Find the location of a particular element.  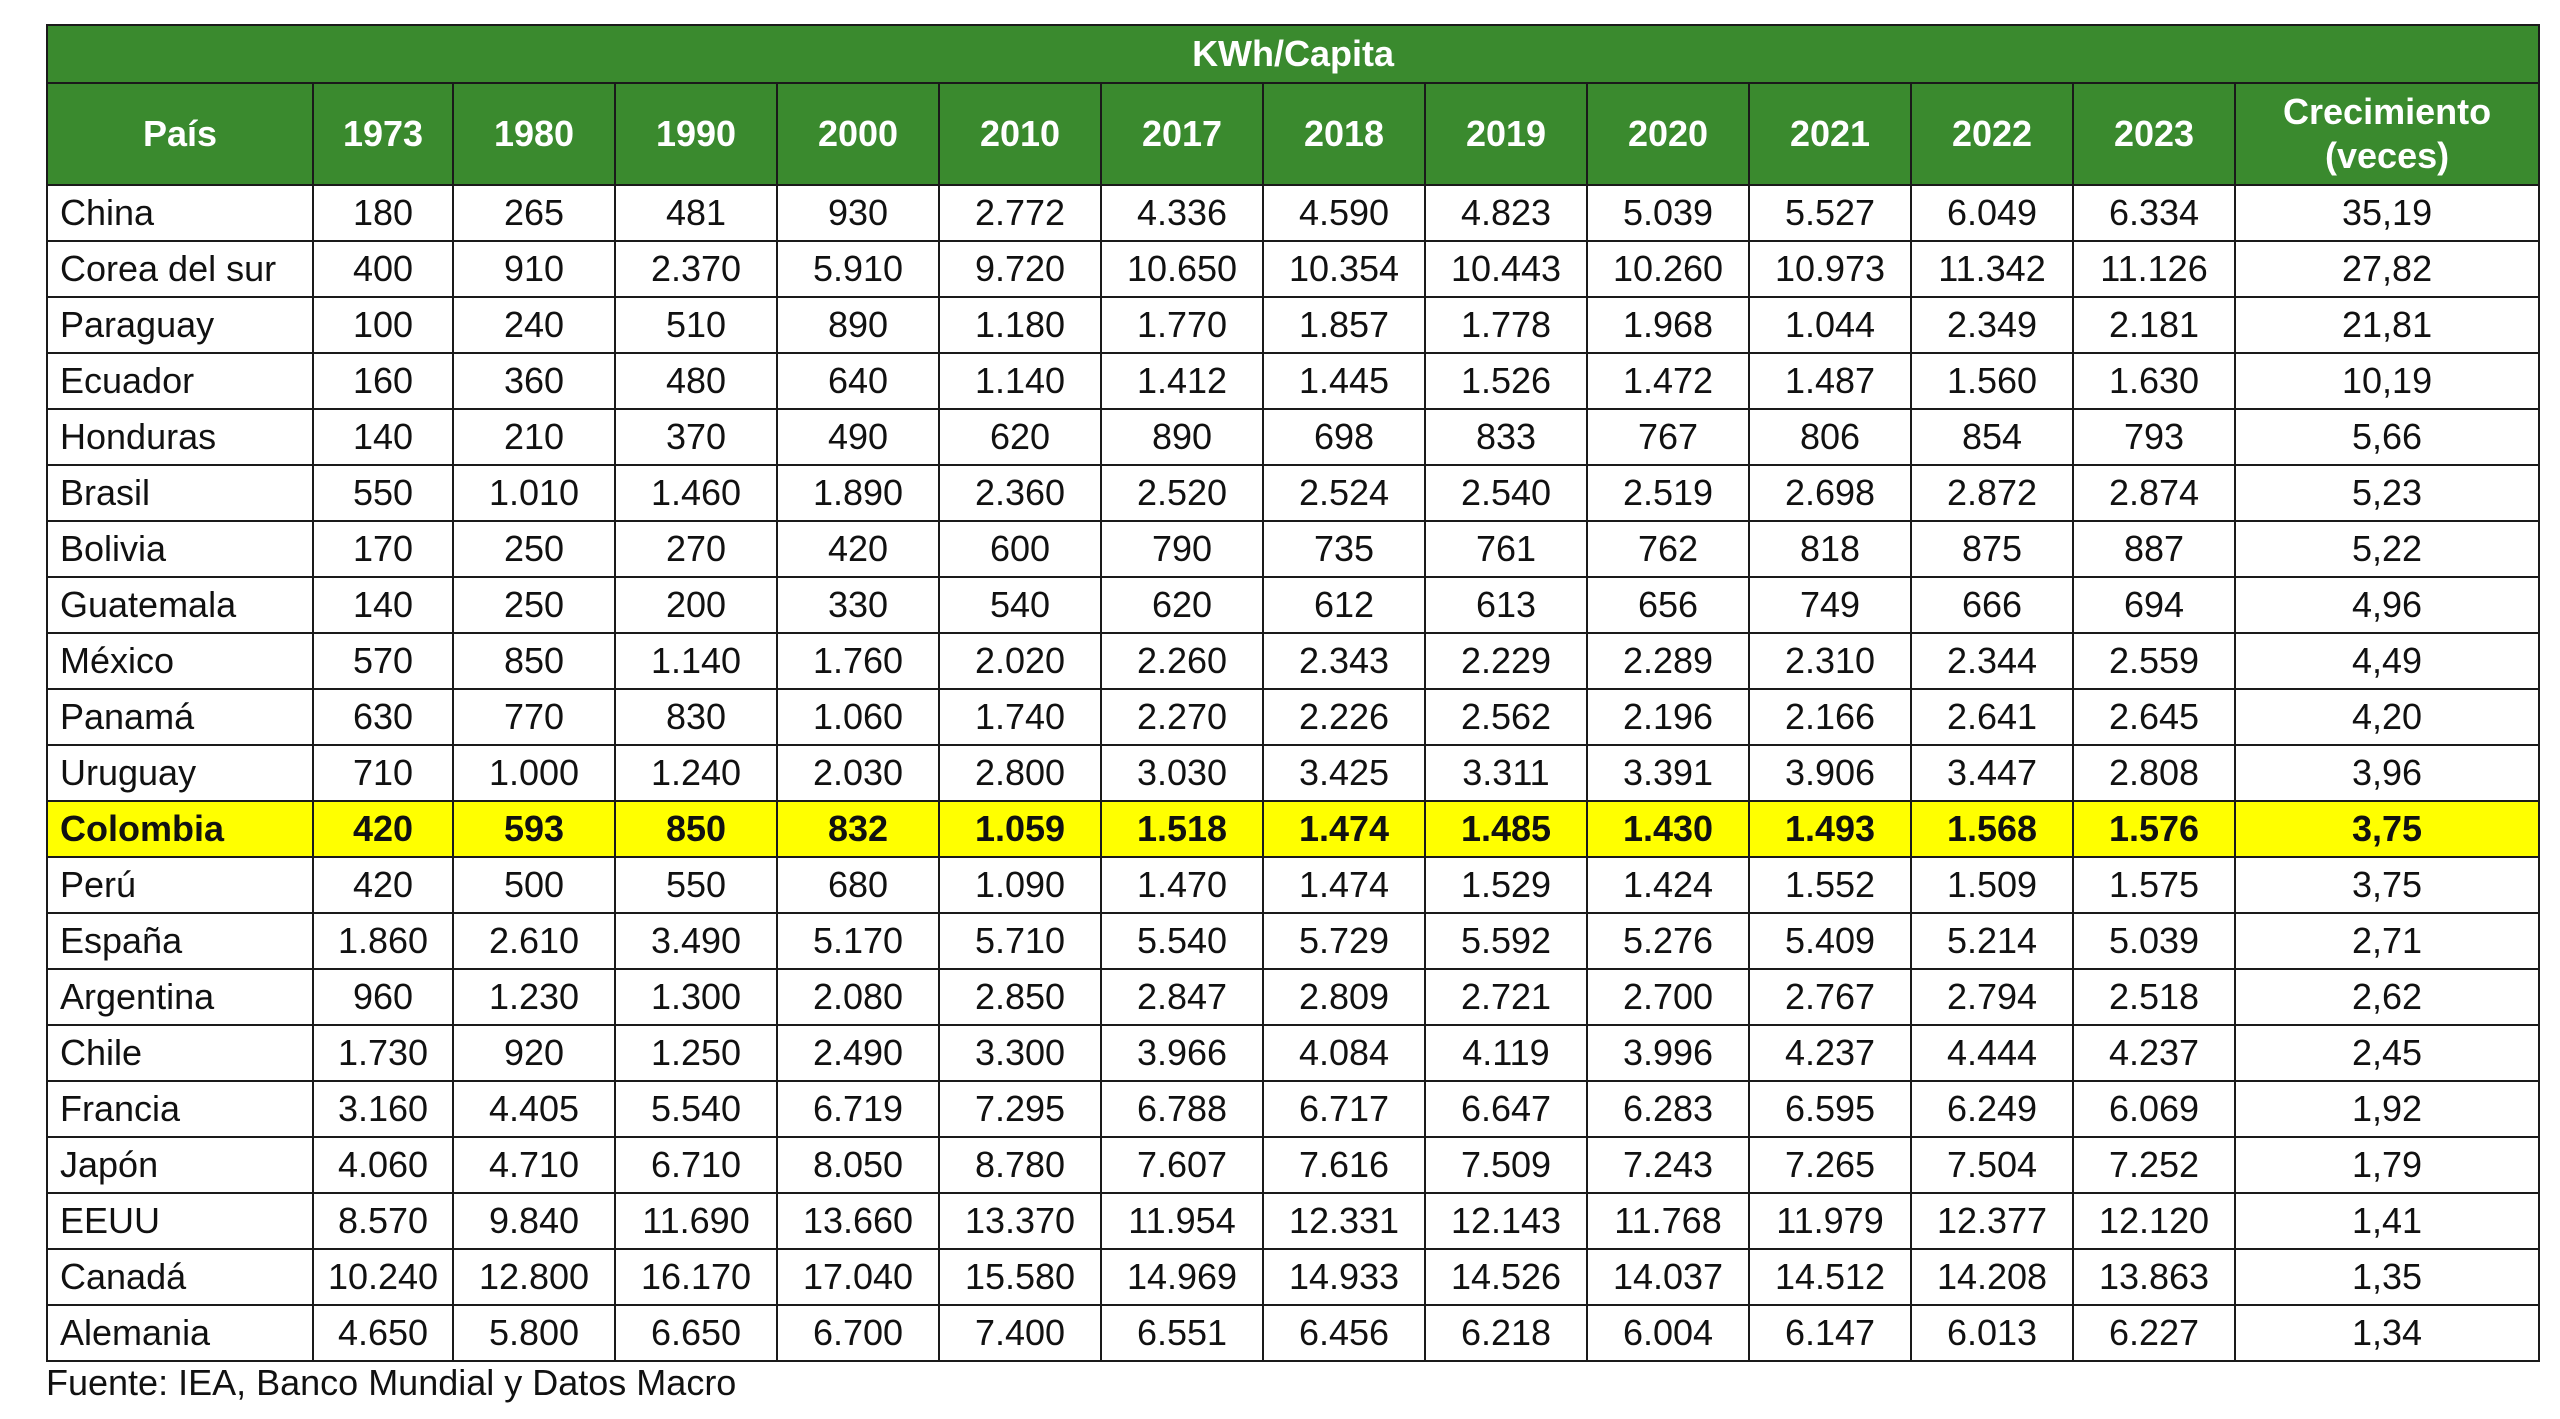

value-cell: 6.227 is located at coordinates (2154, 1333).